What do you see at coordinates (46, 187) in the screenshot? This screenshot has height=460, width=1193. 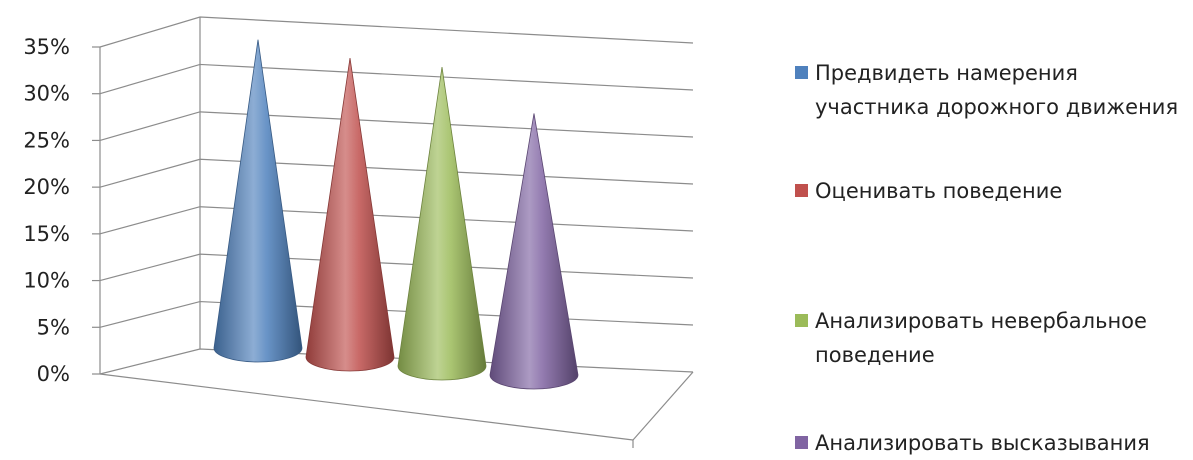 I see `y-tick-label: 20%` at bounding box center [46, 187].